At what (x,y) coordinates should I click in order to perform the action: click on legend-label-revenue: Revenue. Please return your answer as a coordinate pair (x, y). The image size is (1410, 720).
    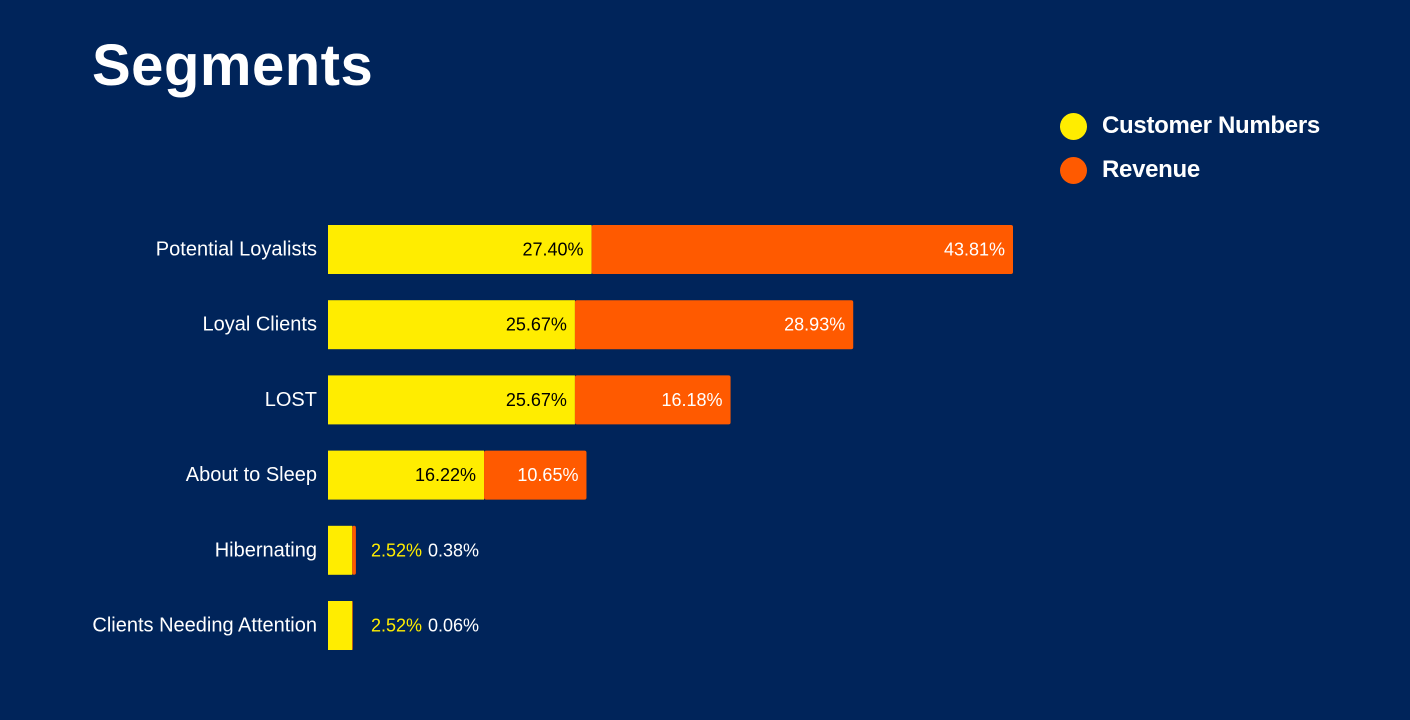
    Looking at the image, I should click on (1151, 169).